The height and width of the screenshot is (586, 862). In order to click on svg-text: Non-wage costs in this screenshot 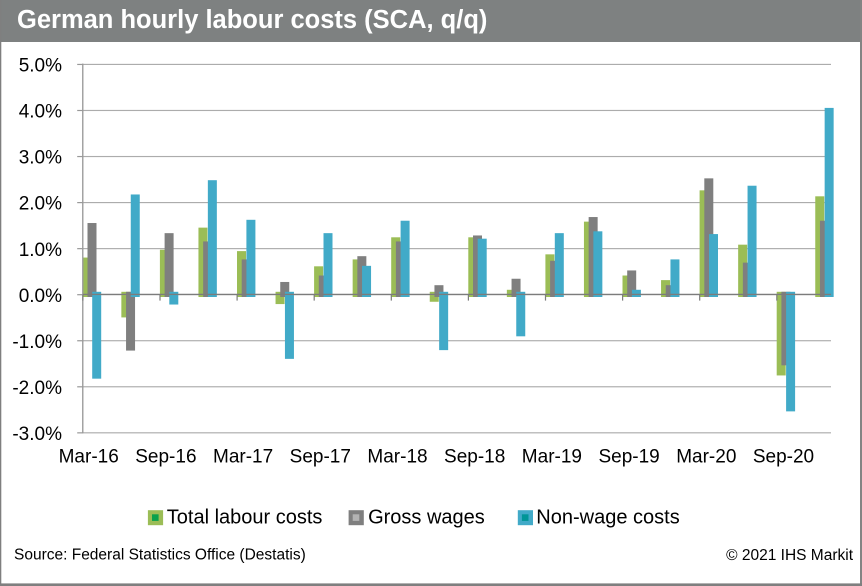, I will do `click(607, 517)`.